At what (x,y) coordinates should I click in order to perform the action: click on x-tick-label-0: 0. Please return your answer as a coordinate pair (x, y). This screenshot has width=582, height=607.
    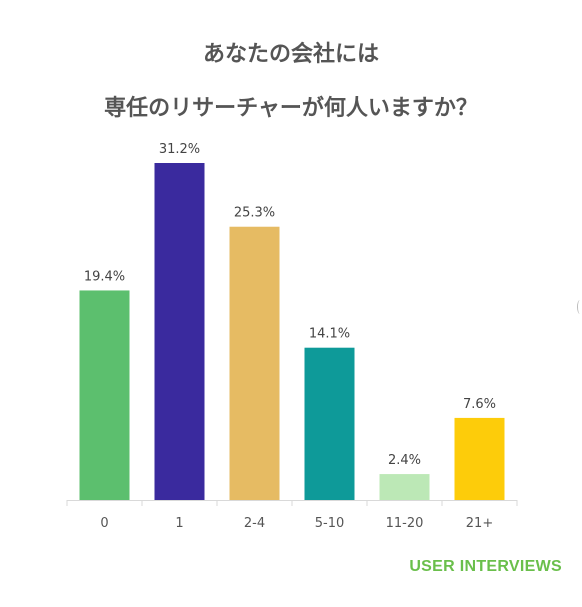
    Looking at the image, I should click on (104, 523).